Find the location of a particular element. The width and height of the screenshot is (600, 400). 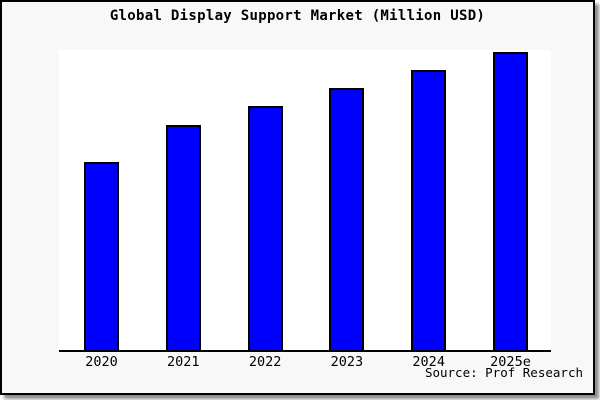

bar-2024 is located at coordinates (429, 210).